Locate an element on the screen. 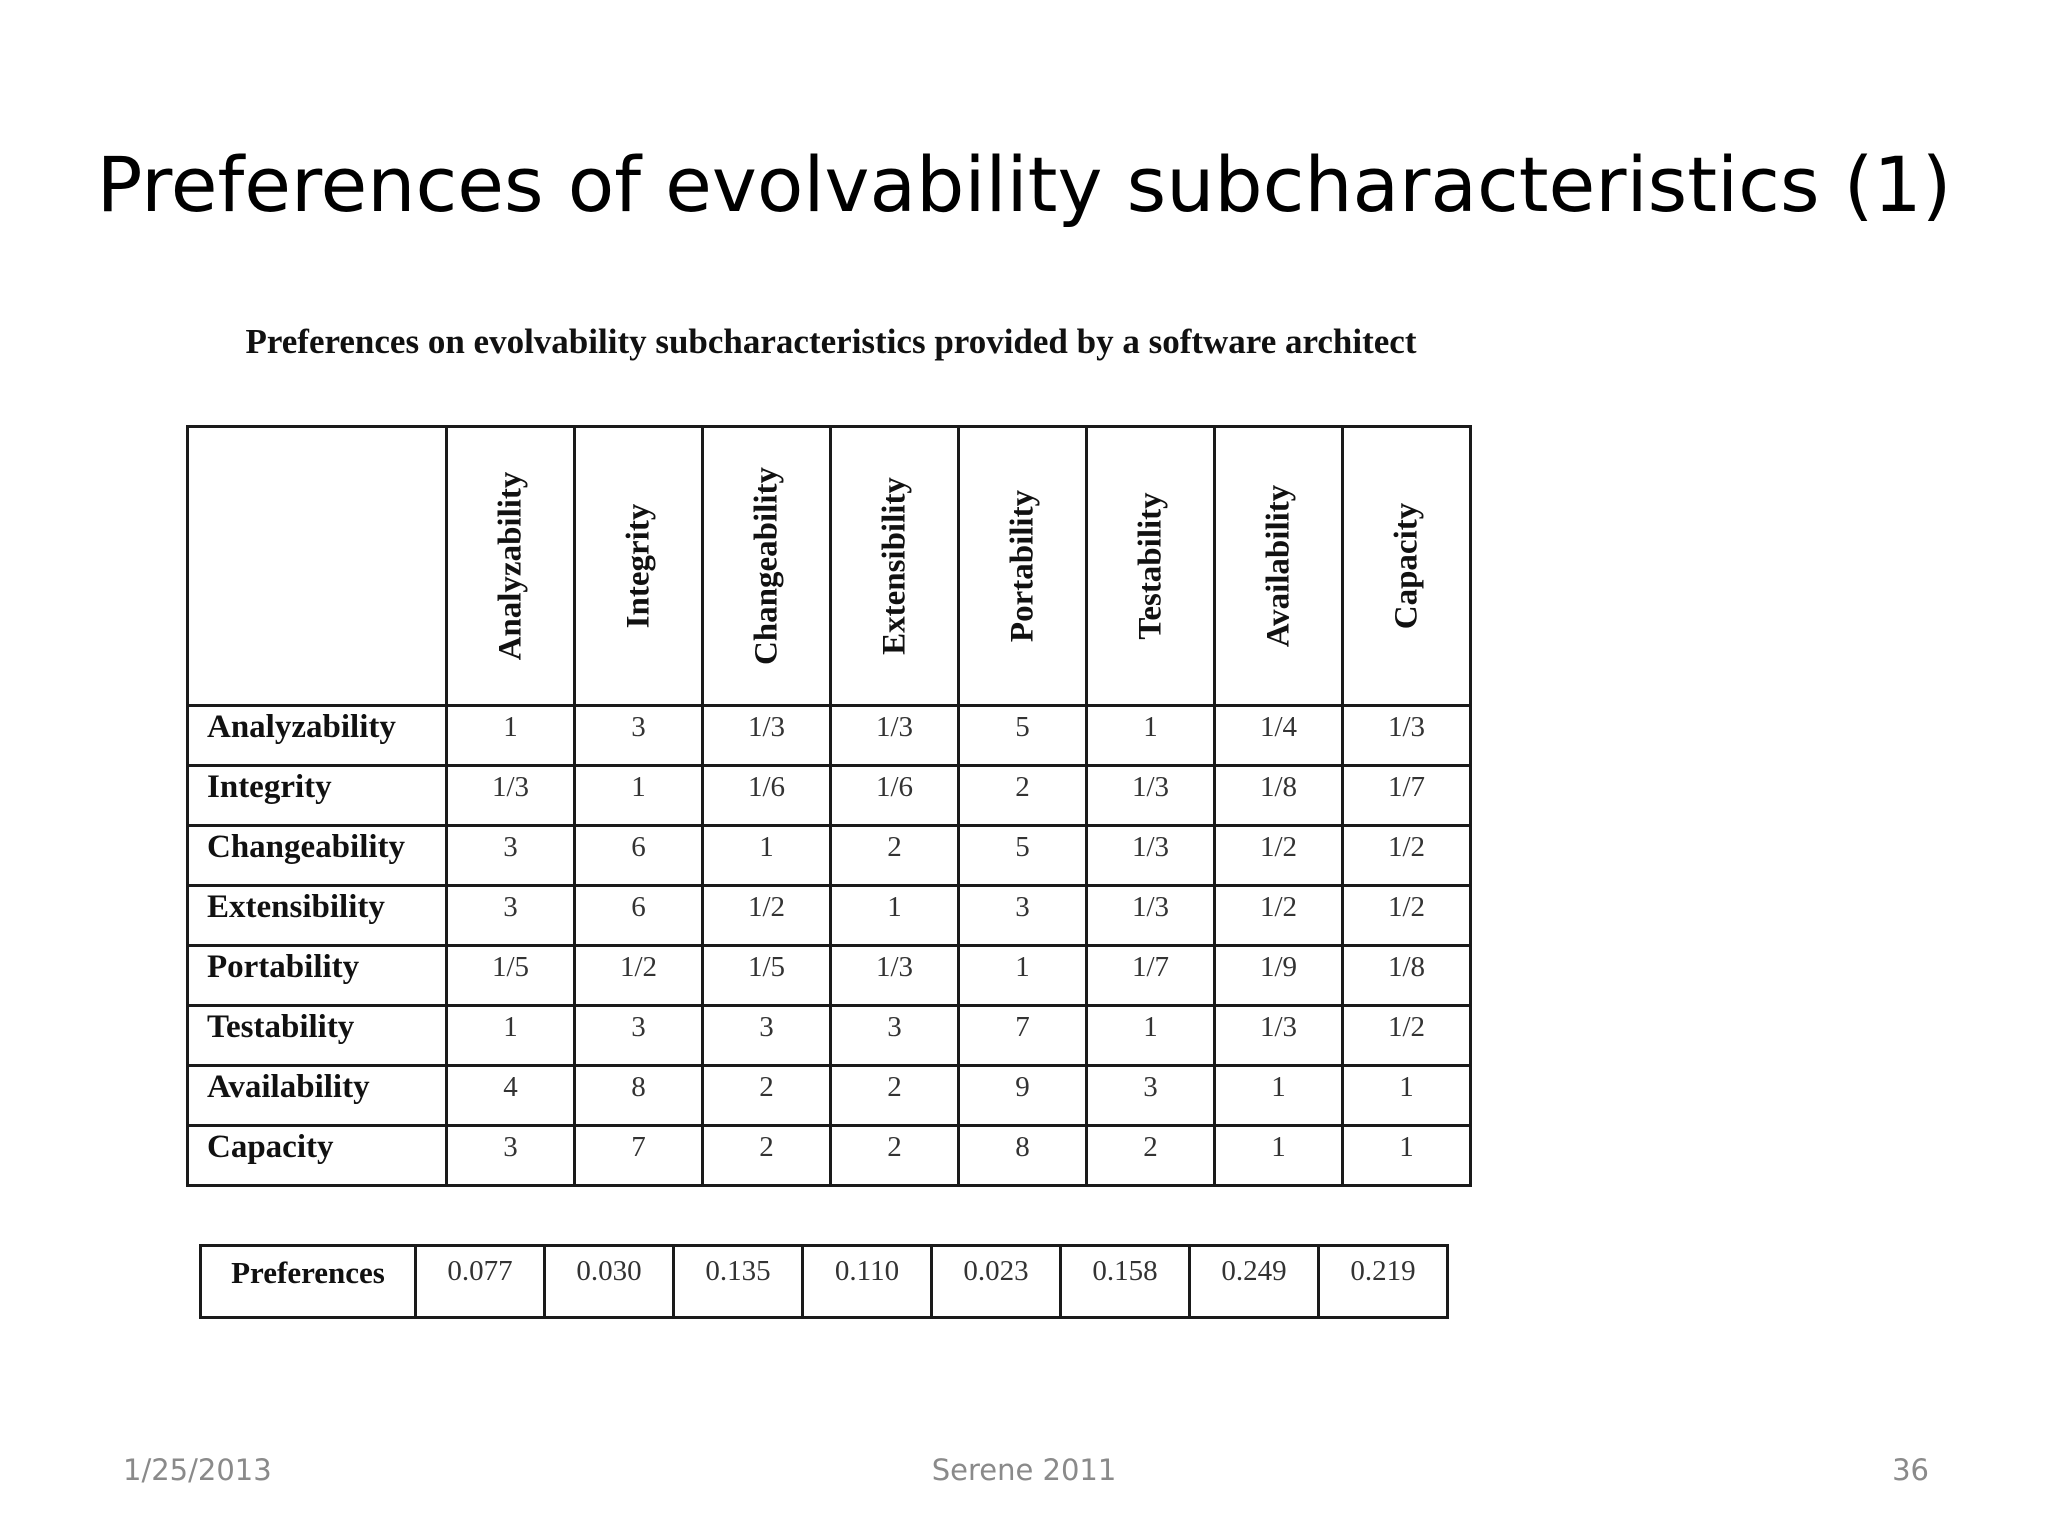 The image size is (2048, 1536). row-header: Capacity is located at coordinates (317, 1155).